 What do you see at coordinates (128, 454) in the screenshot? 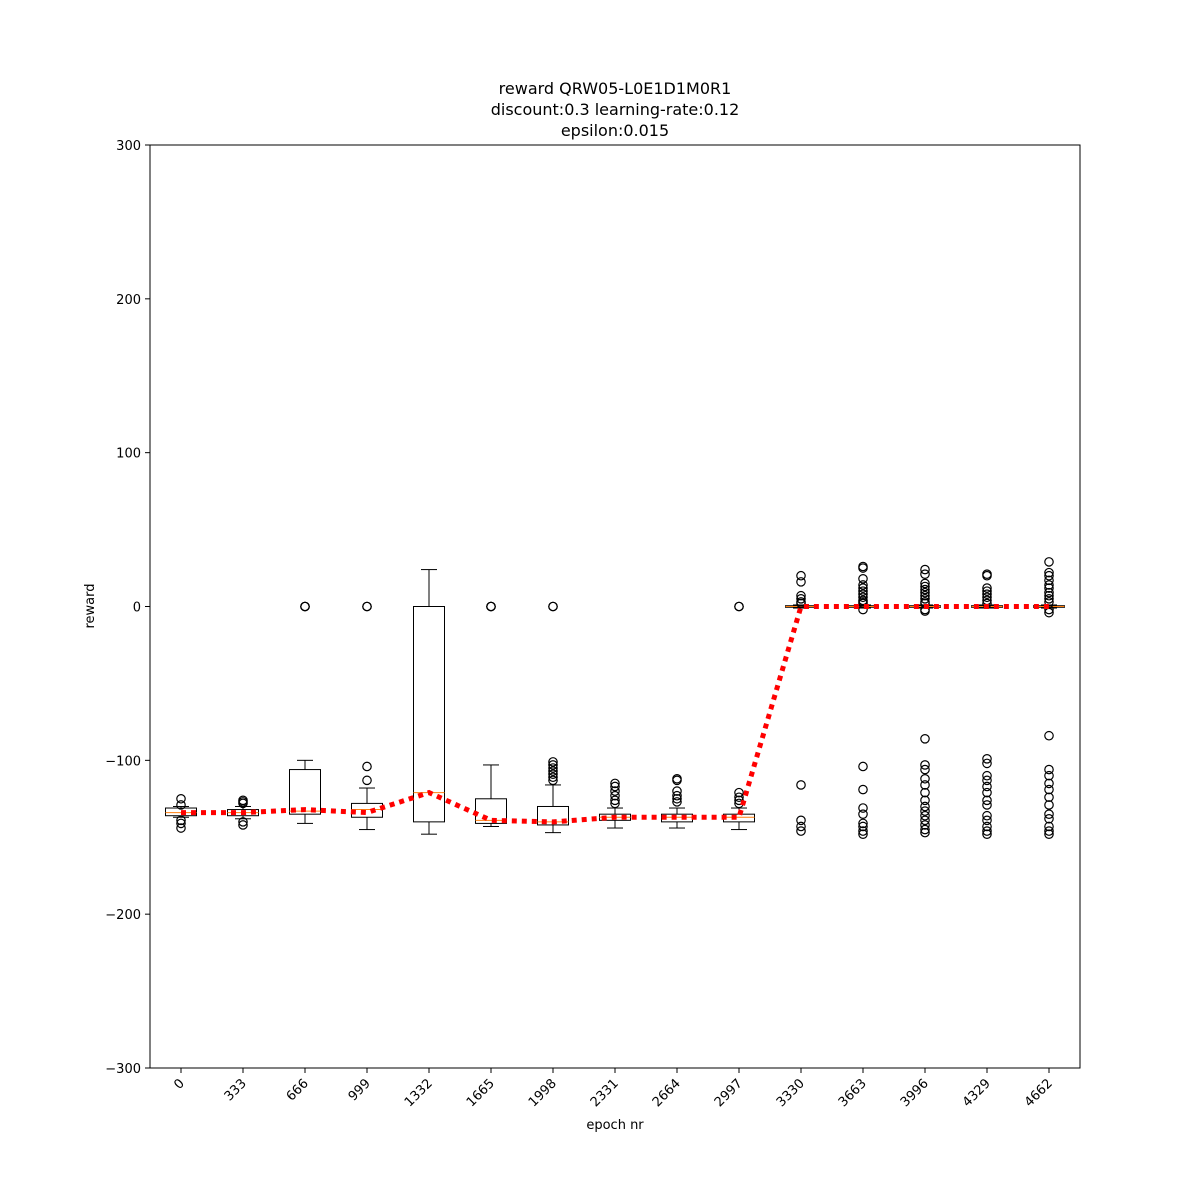
I see `y-tick-label: 100` at bounding box center [128, 454].